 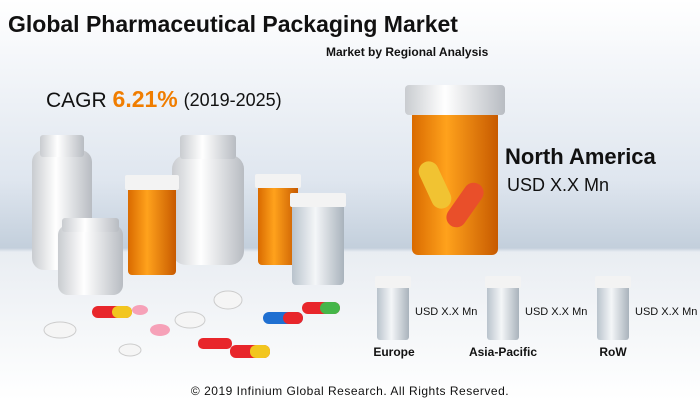 What do you see at coordinates (613, 352) in the screenshot?
I see `region-name: RoW` at bounding box center [613, 352].